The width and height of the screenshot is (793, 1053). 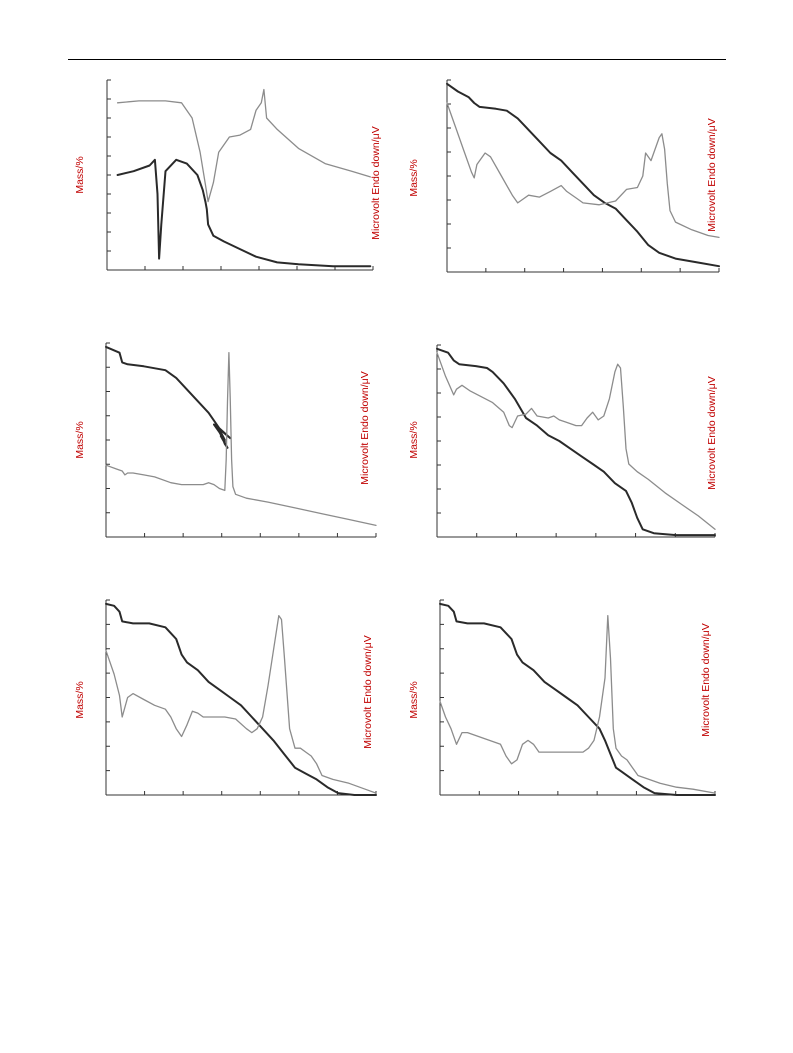 What do you see at coordinates (397, 59) in the screenshot?
I see `top-rule` at bounding box center [397, 59].